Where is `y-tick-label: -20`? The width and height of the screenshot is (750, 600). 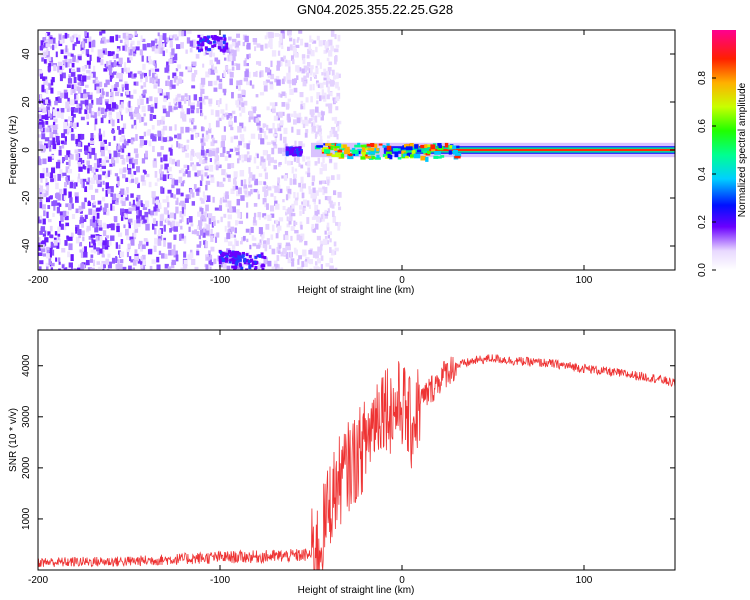 y-tick-label: -20 is located at coordinates (26, 197).